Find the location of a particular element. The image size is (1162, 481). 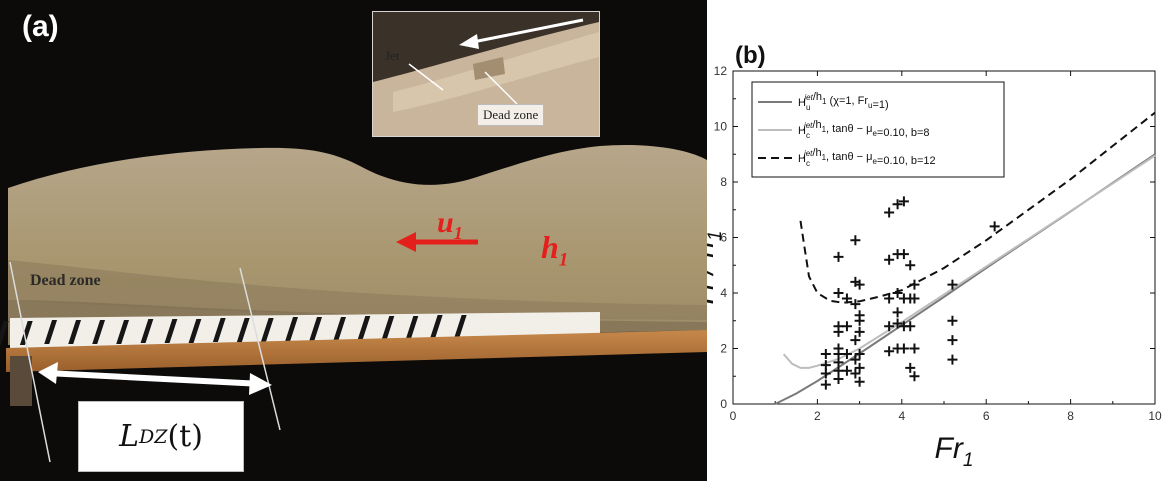

y-tick-label: 10 is located at coordinates (721, 127).